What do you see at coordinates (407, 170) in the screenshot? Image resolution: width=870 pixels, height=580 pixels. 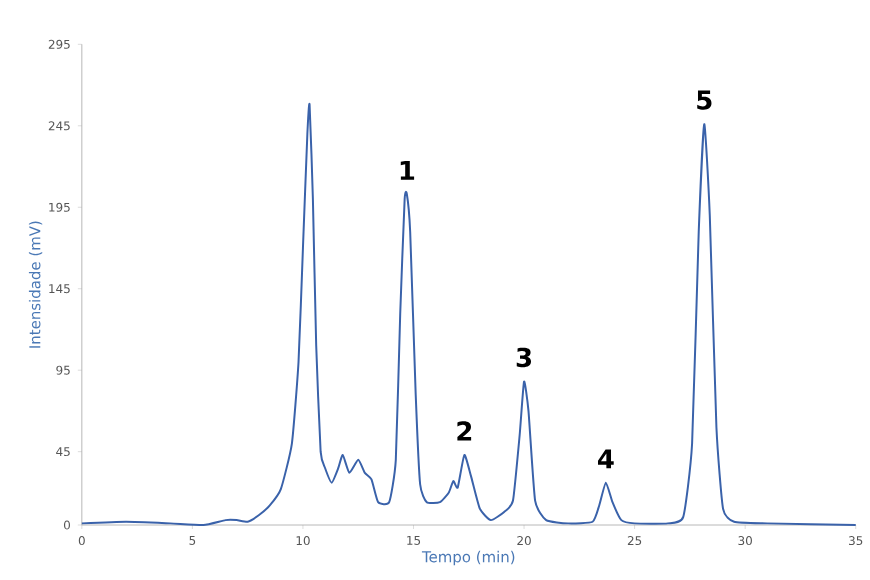 I see `annotation: 1` at bounding box center [407, 170].